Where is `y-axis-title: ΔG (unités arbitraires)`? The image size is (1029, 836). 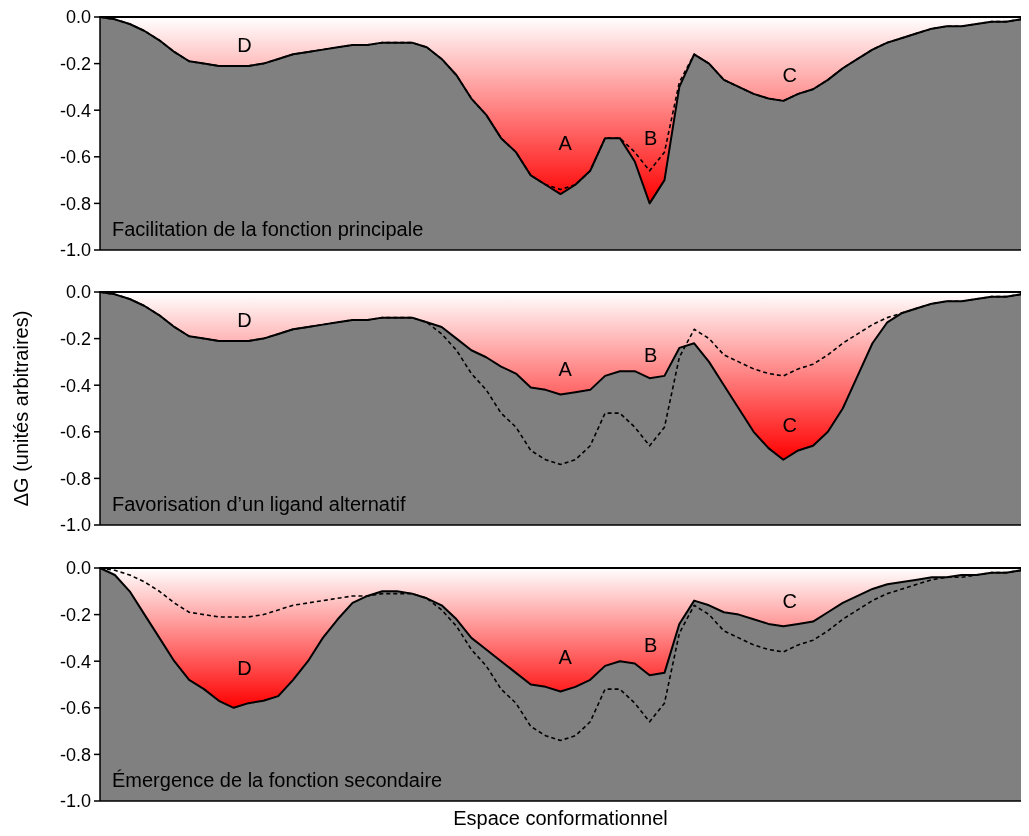 y-axis-title: ΔG (unités arbitraires) is located at coordinates (21, 408).